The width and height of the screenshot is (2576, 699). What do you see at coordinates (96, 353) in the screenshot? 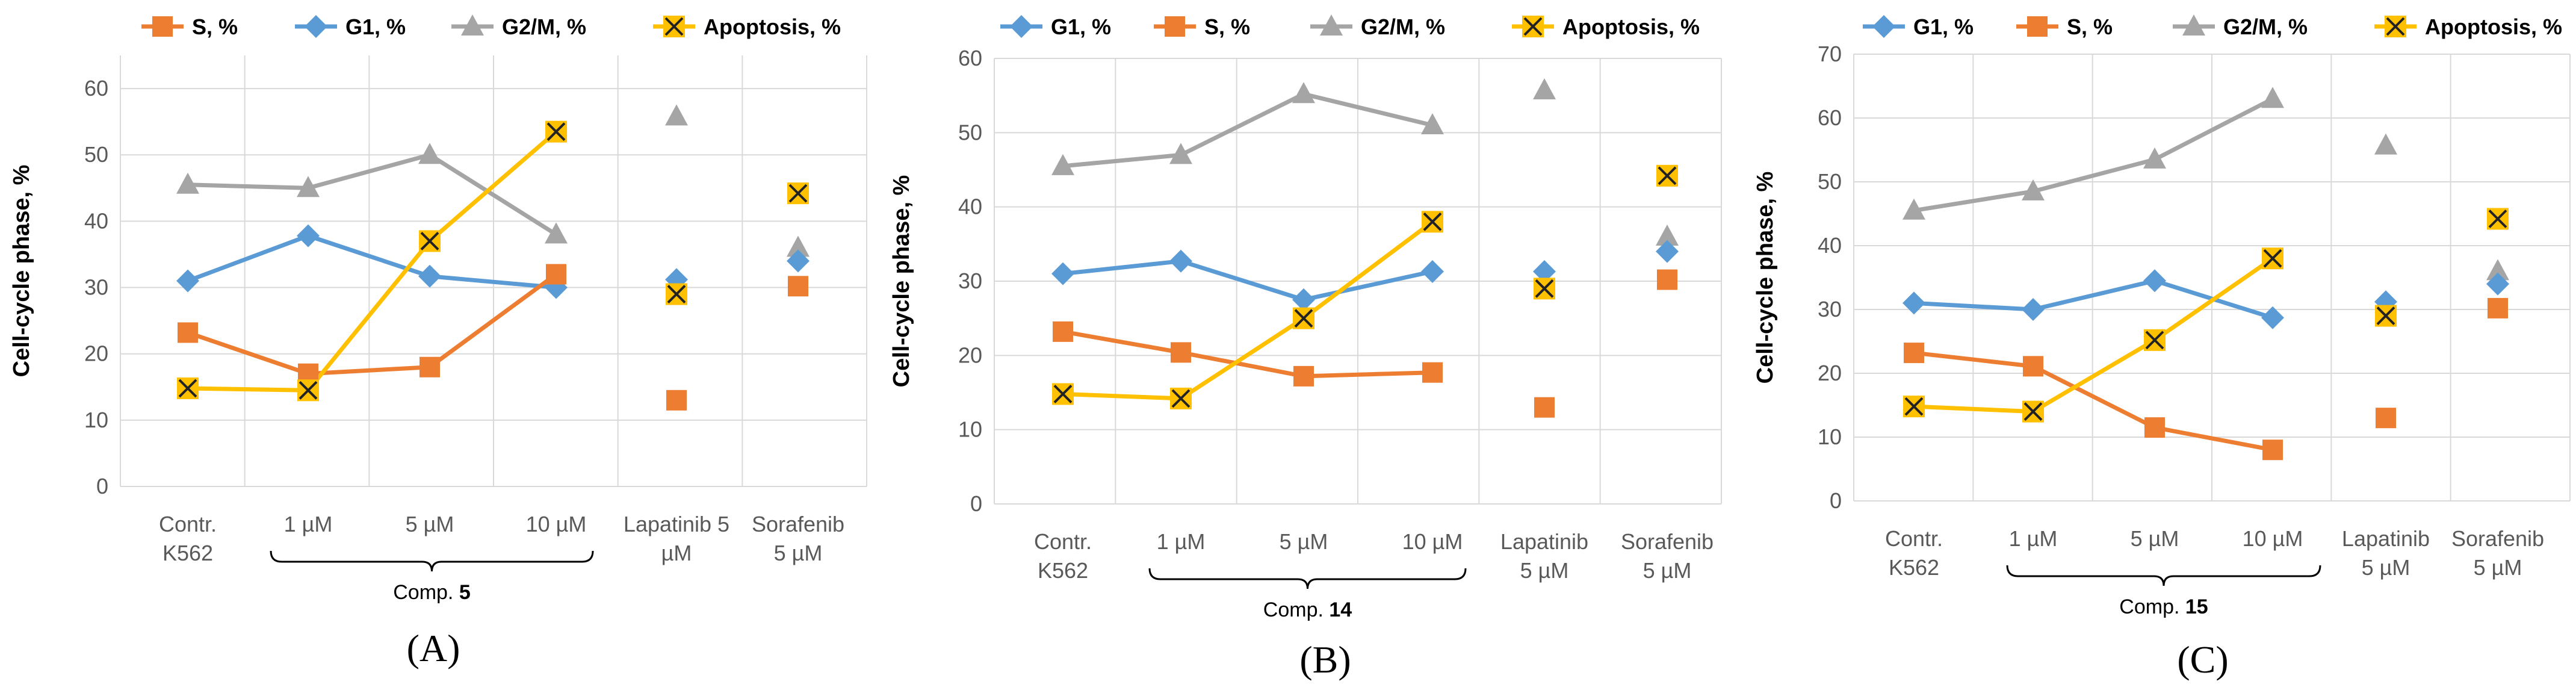
I see `y-tick-label: 20` at bounding box center [96, 353].